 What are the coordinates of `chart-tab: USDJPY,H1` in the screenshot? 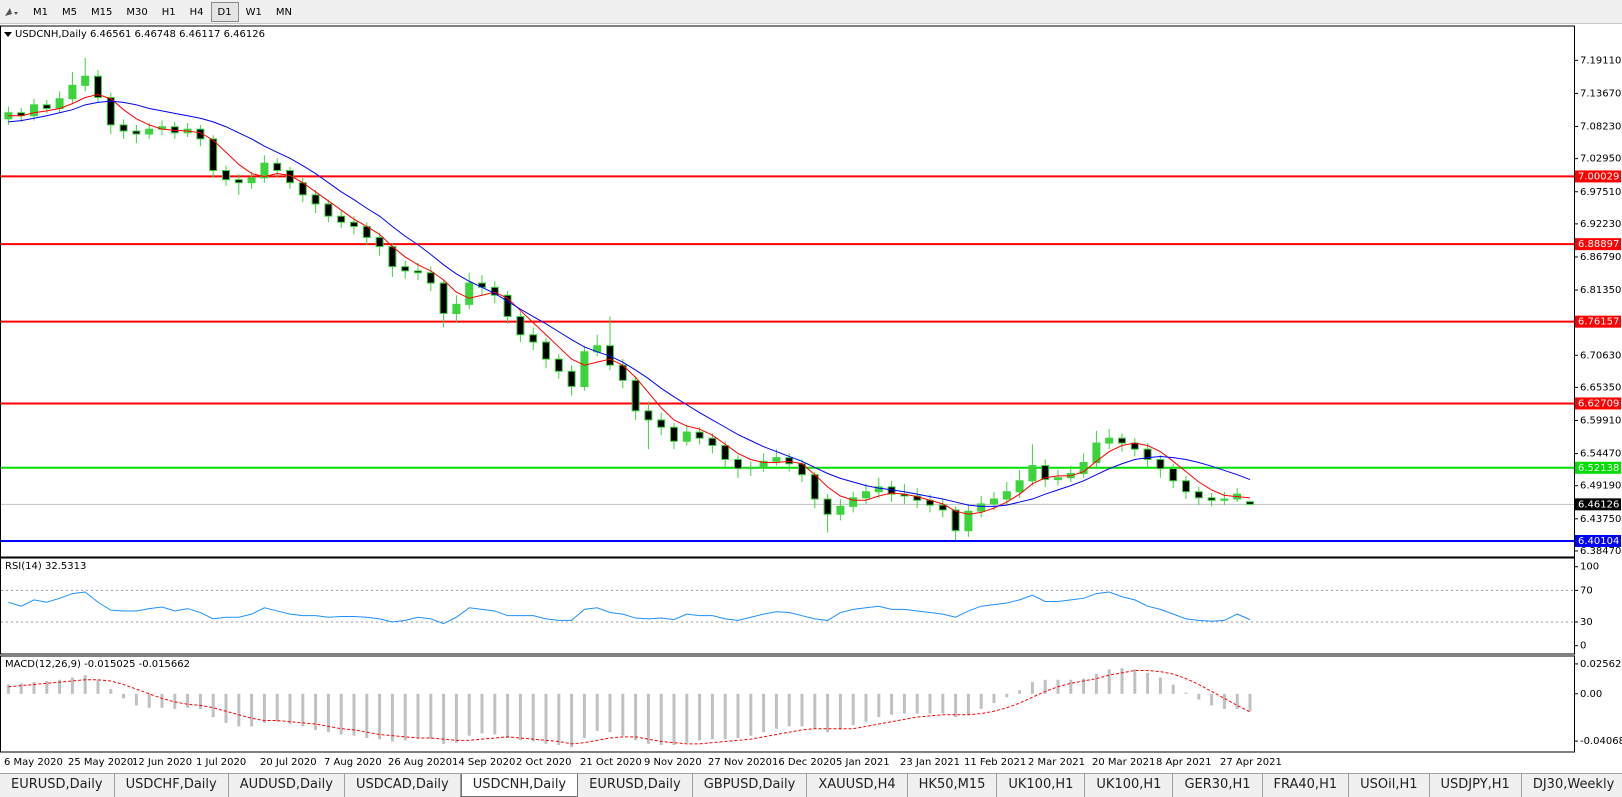 It's located at (1476, 785).